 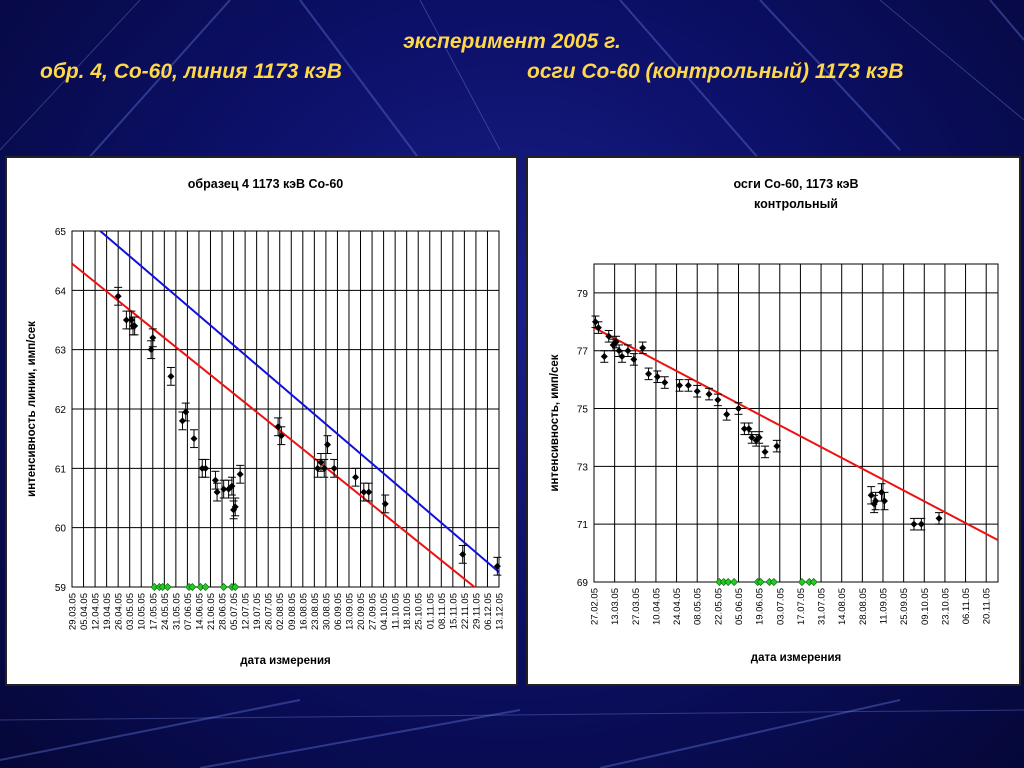 What do you see at coordinates (760, 606) in the screenshot?
I see `x-tick-label: 19.06.05` at bounding box center [760, 606].